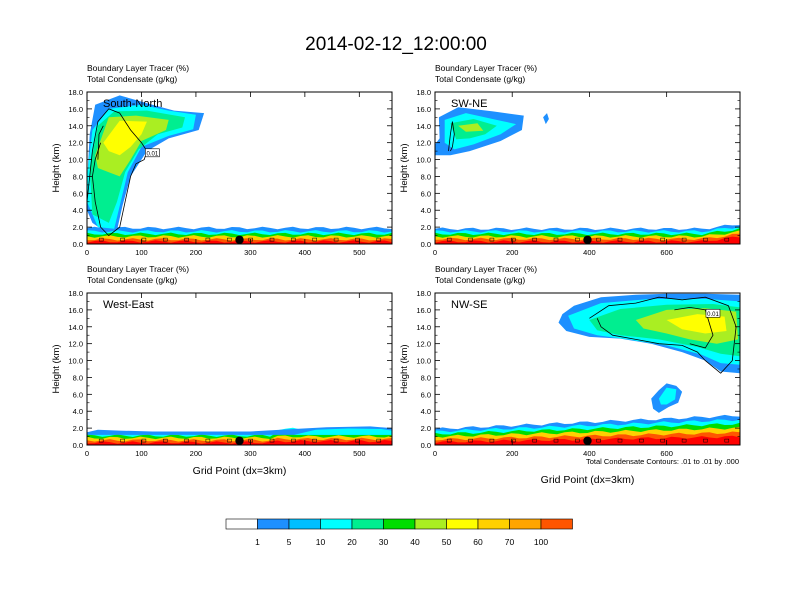  I want to click on x-tick-label: 100, so click(141, 453).